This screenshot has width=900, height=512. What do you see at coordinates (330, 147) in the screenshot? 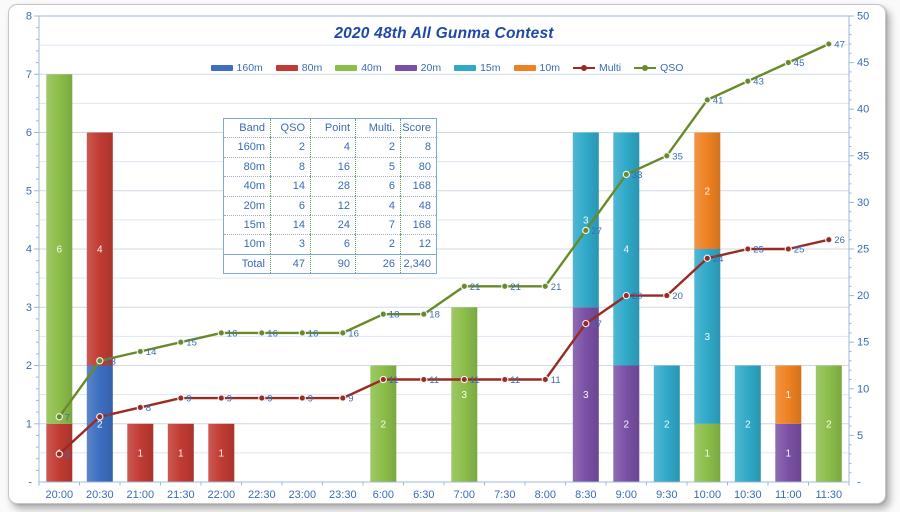
I see `table-row: 160m 2 4 2 8` at bounding box center [330, 147].